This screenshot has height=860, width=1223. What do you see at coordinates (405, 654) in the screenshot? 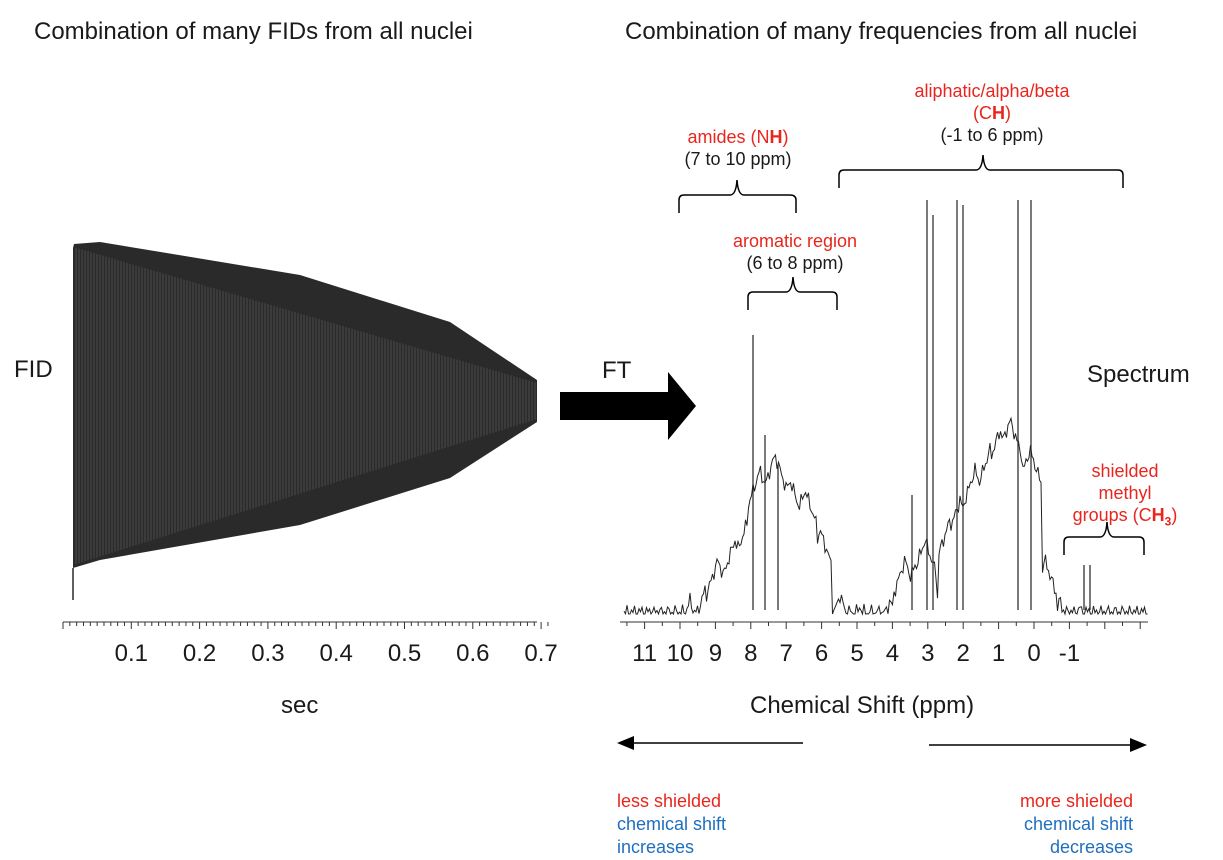
I see `fid-tick-label-4: 0.5` at bounding box center [405, 654].